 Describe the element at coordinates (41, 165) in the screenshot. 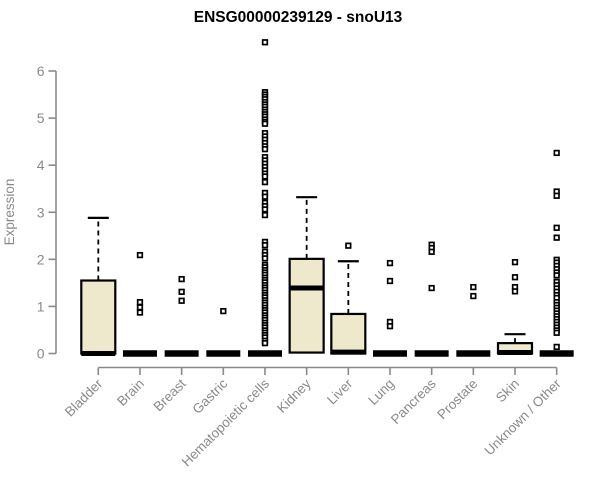

I see `y-tick-label: 4` at that location.